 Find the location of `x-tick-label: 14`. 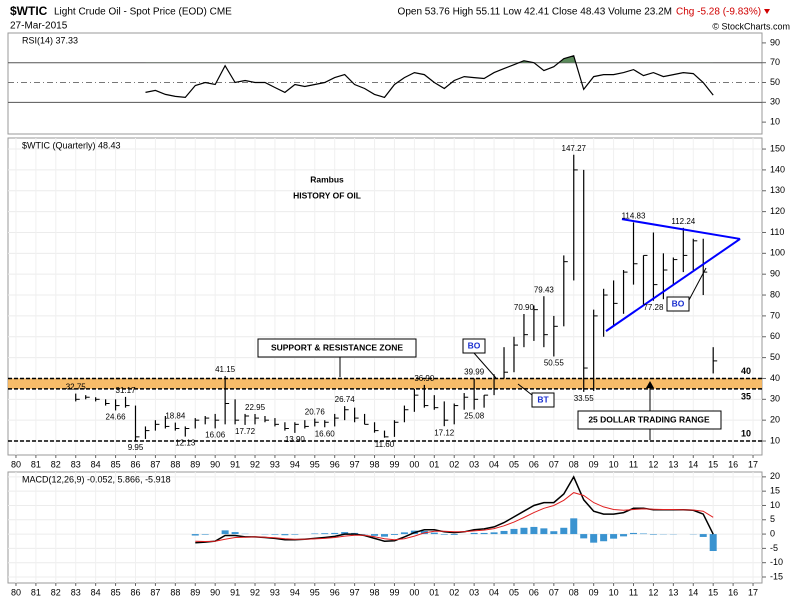

x-tick-label: 14 is located at coordinates (693, 464).